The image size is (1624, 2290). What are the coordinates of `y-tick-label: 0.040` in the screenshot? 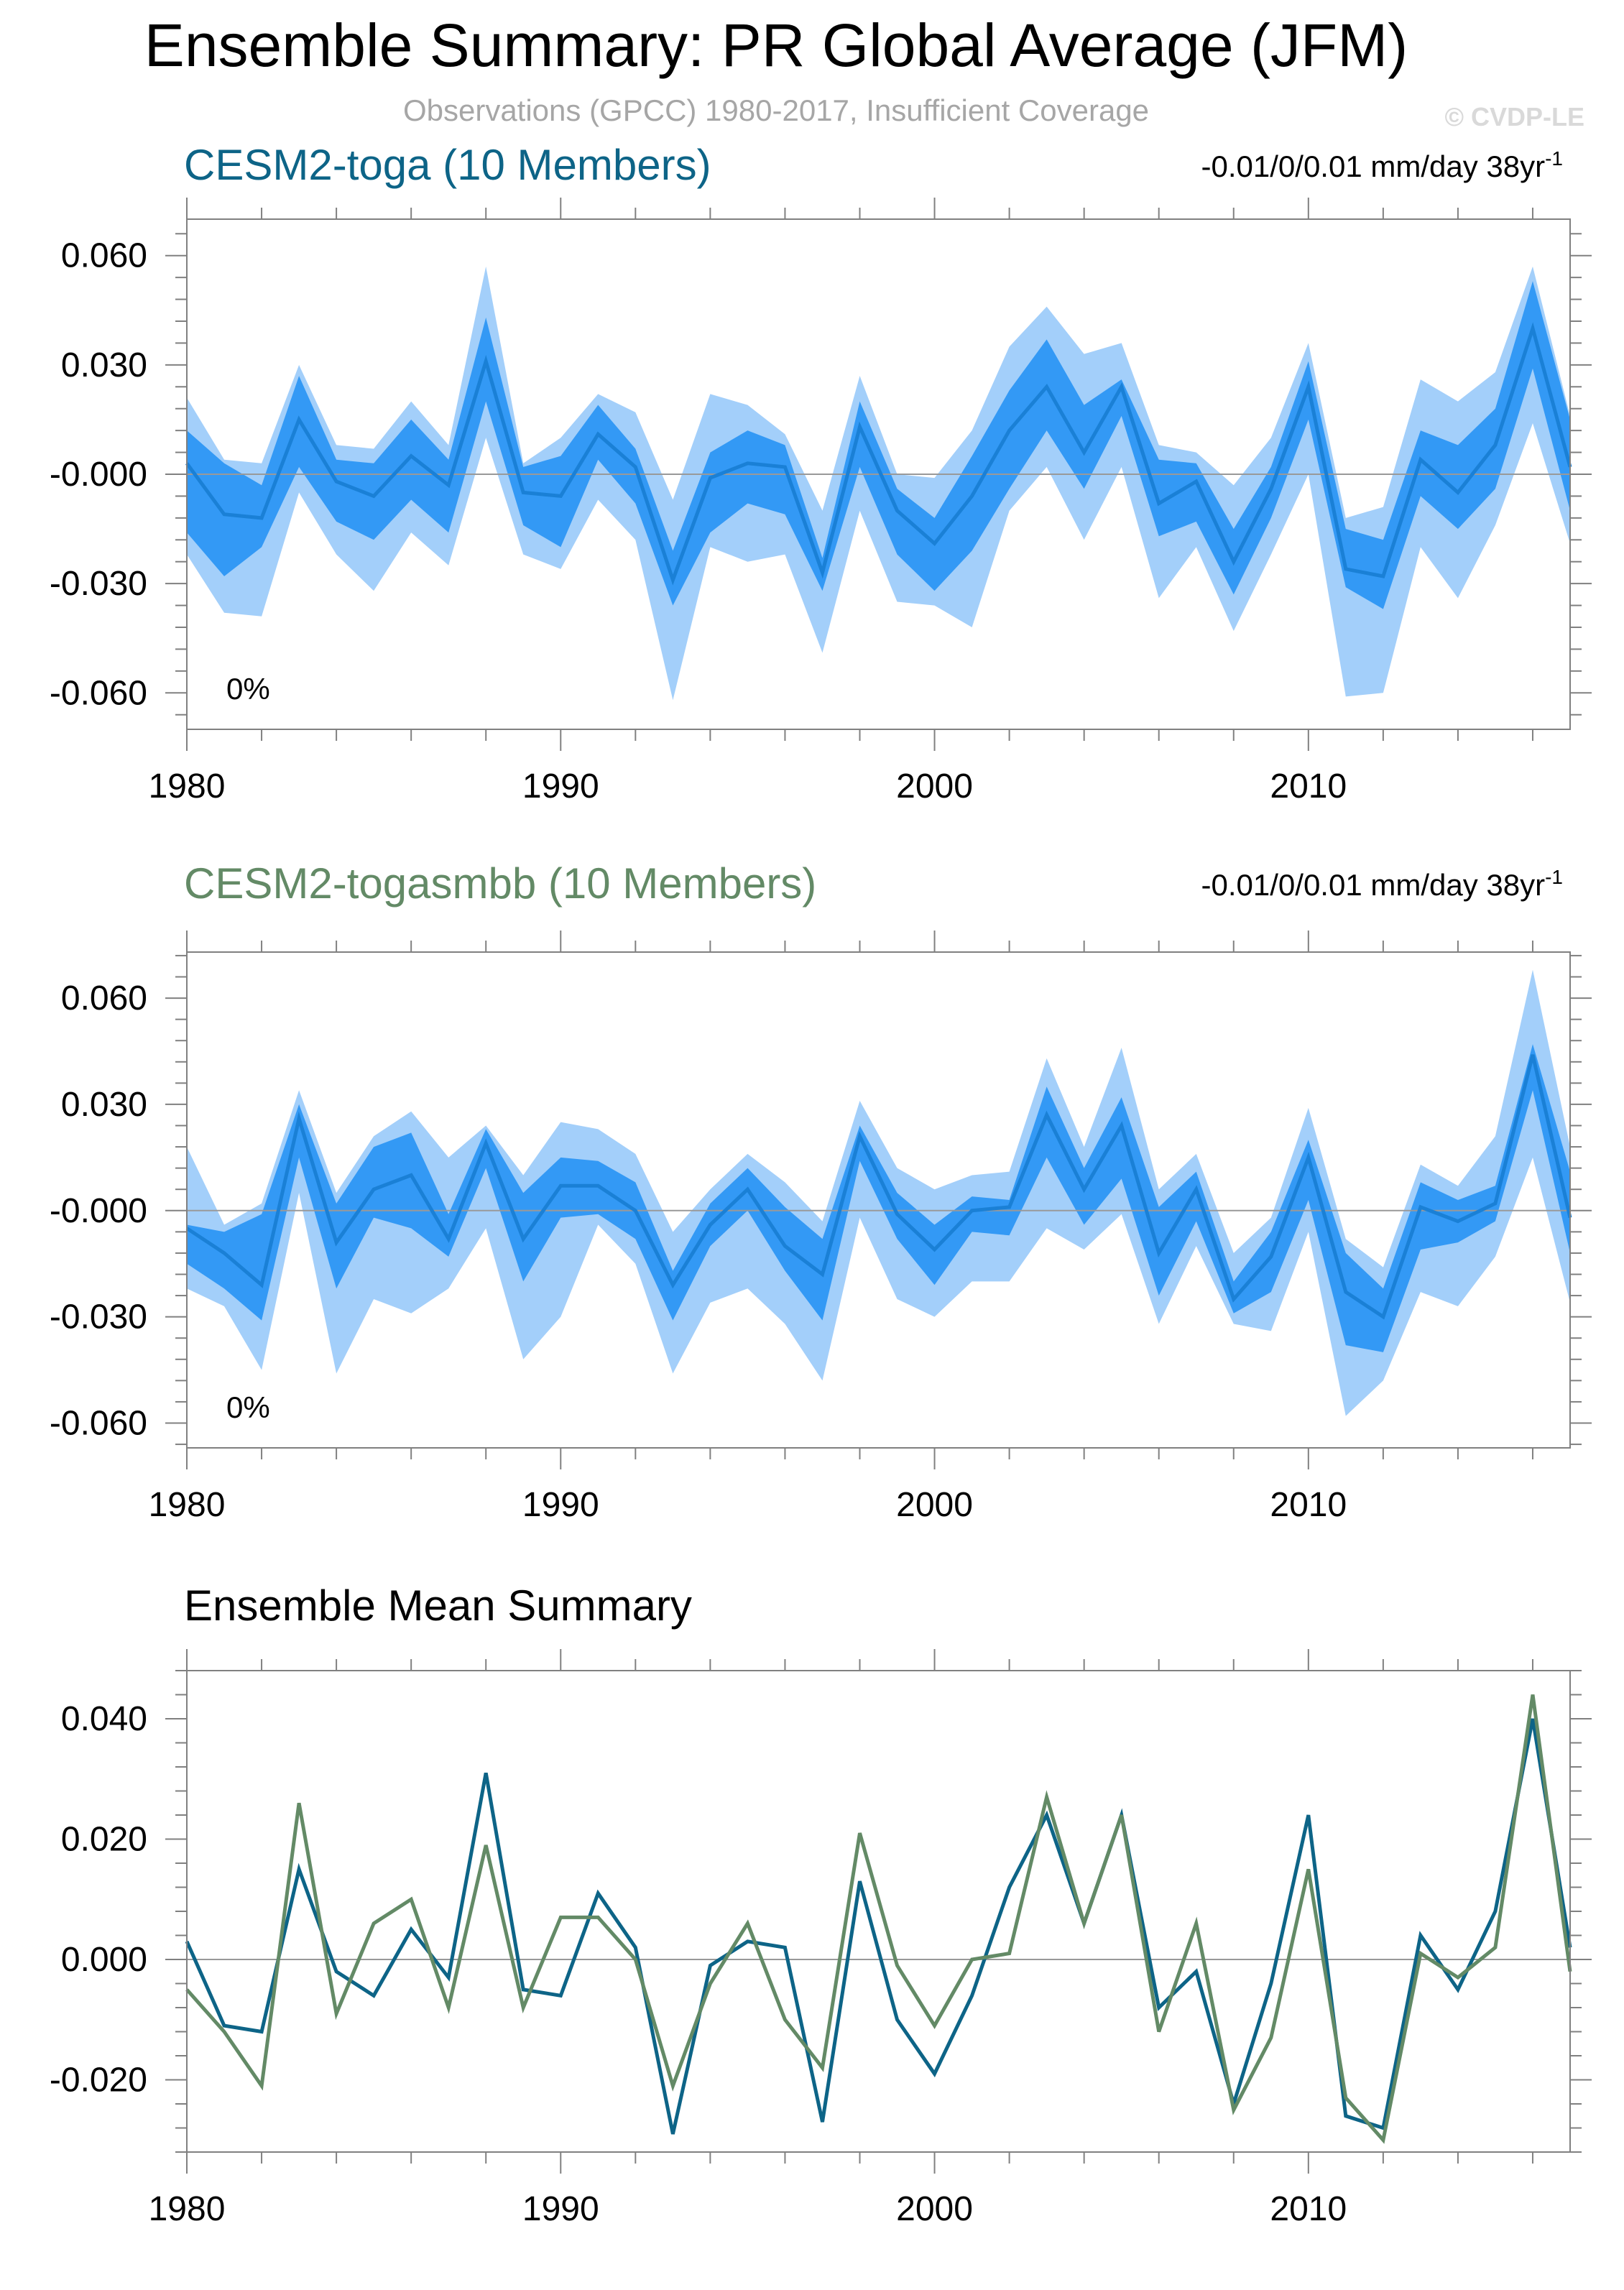 It's located at (104, 1719).